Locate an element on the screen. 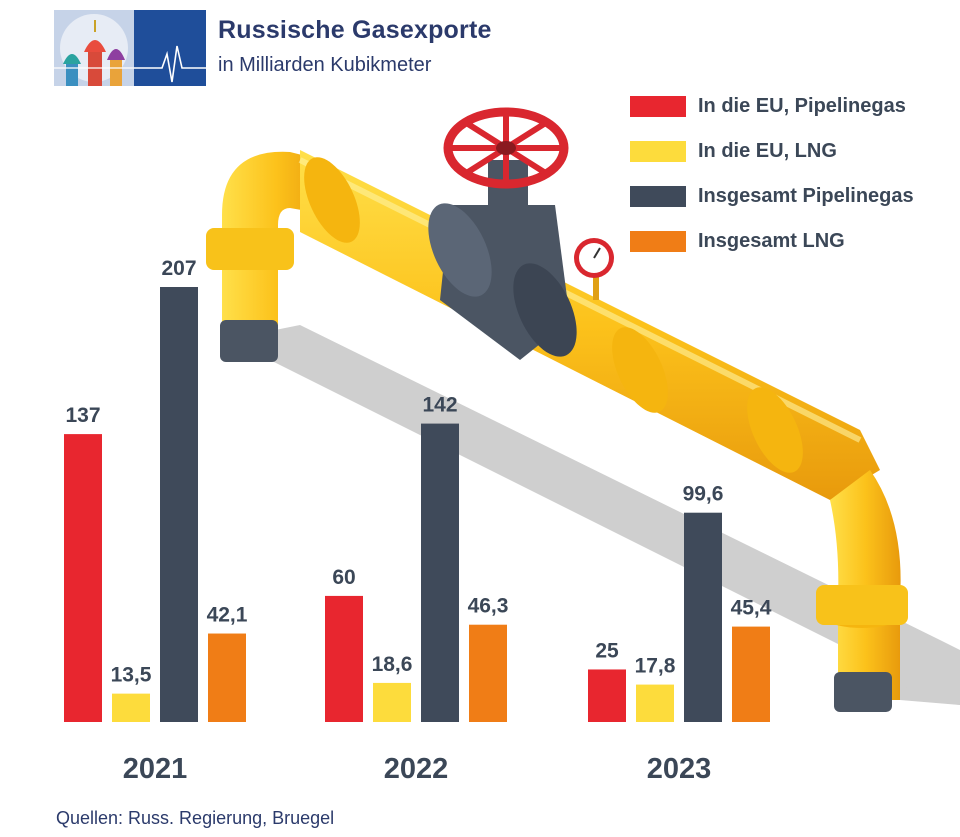  value-label-eu-lng-2023: 17,8 is located at coordinates (655, 666).